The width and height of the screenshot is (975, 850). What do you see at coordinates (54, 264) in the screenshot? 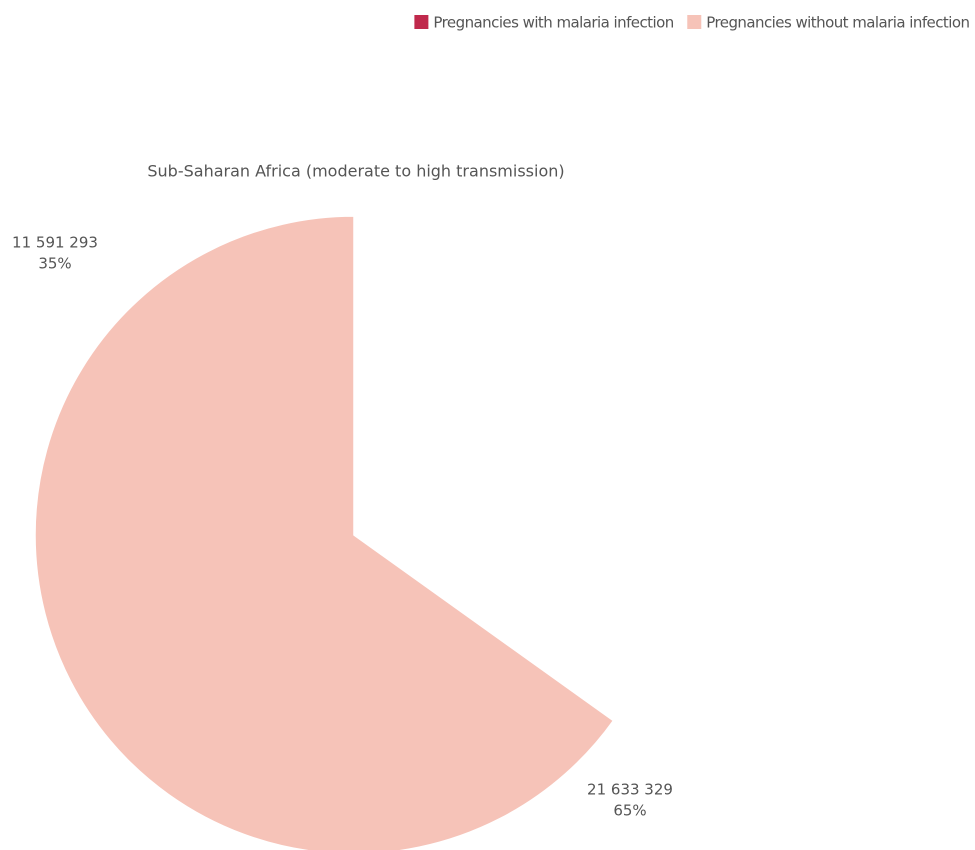
I see `percentage-label: 35%` at bounding box center [54, 264].